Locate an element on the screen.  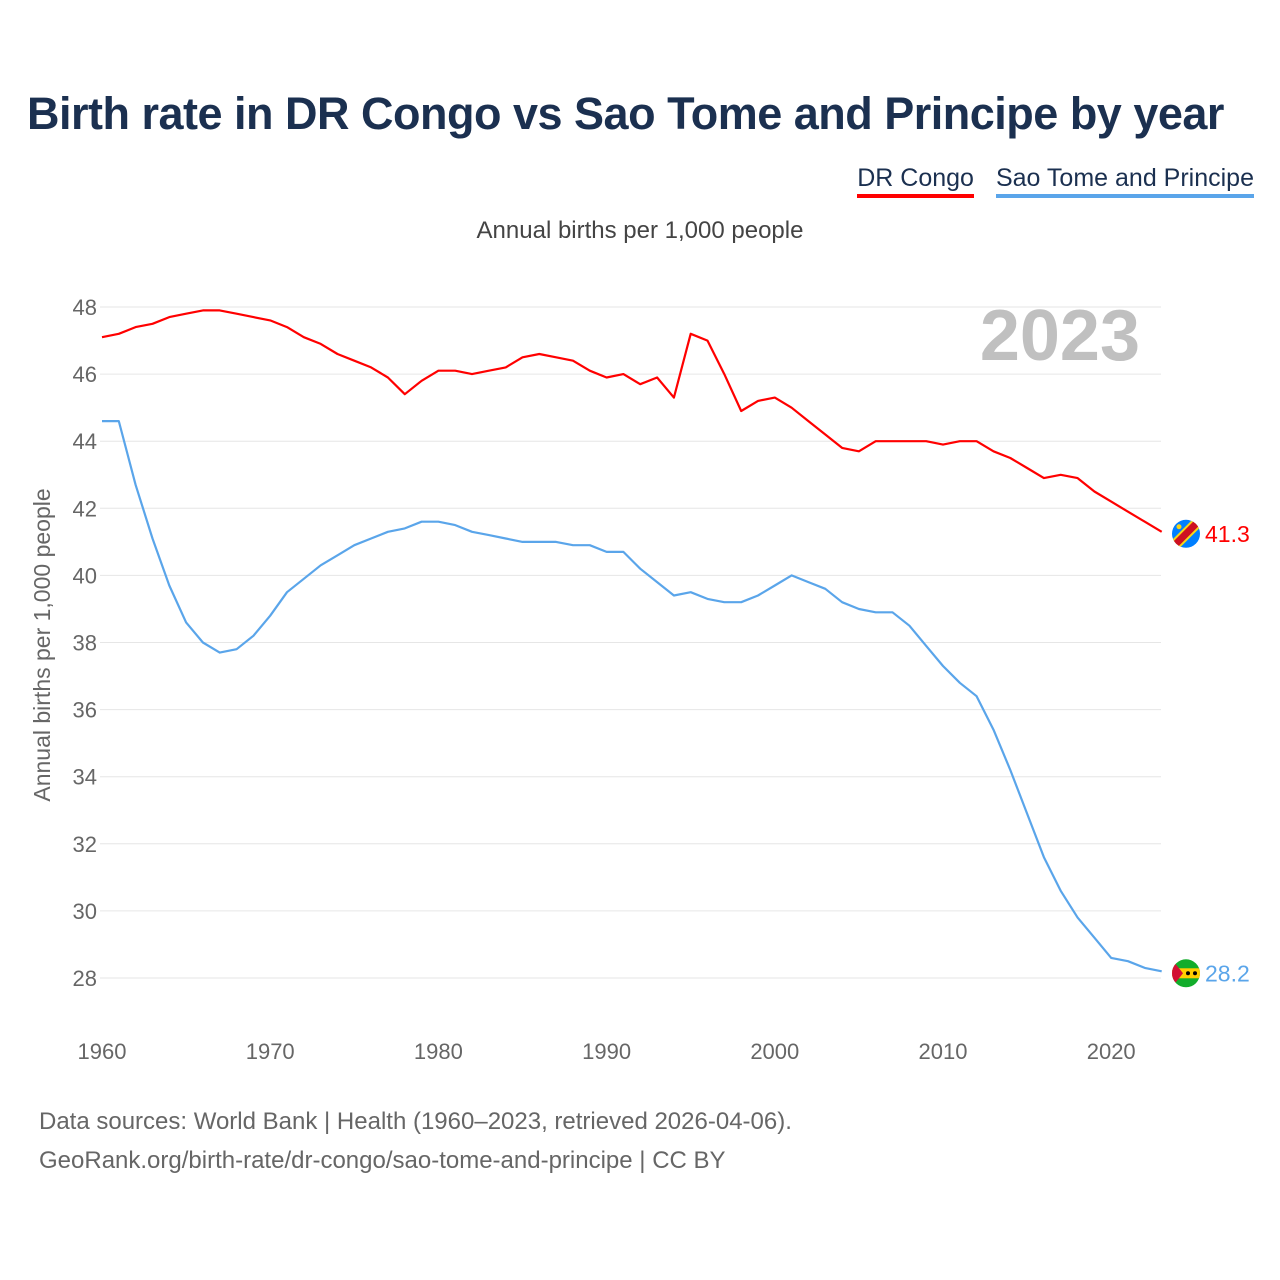
x-tick-label: 2020 is located at coordinates (1111, 1051).